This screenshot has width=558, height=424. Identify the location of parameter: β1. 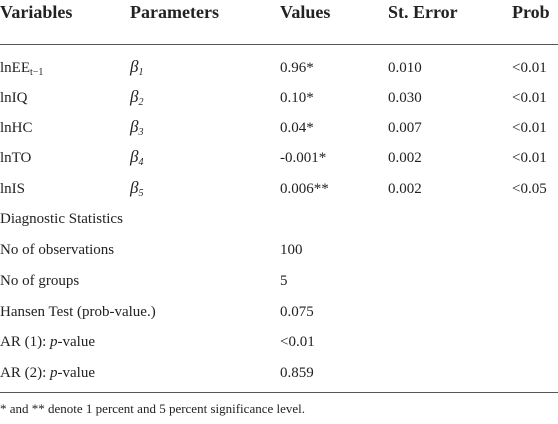
(137, 67).